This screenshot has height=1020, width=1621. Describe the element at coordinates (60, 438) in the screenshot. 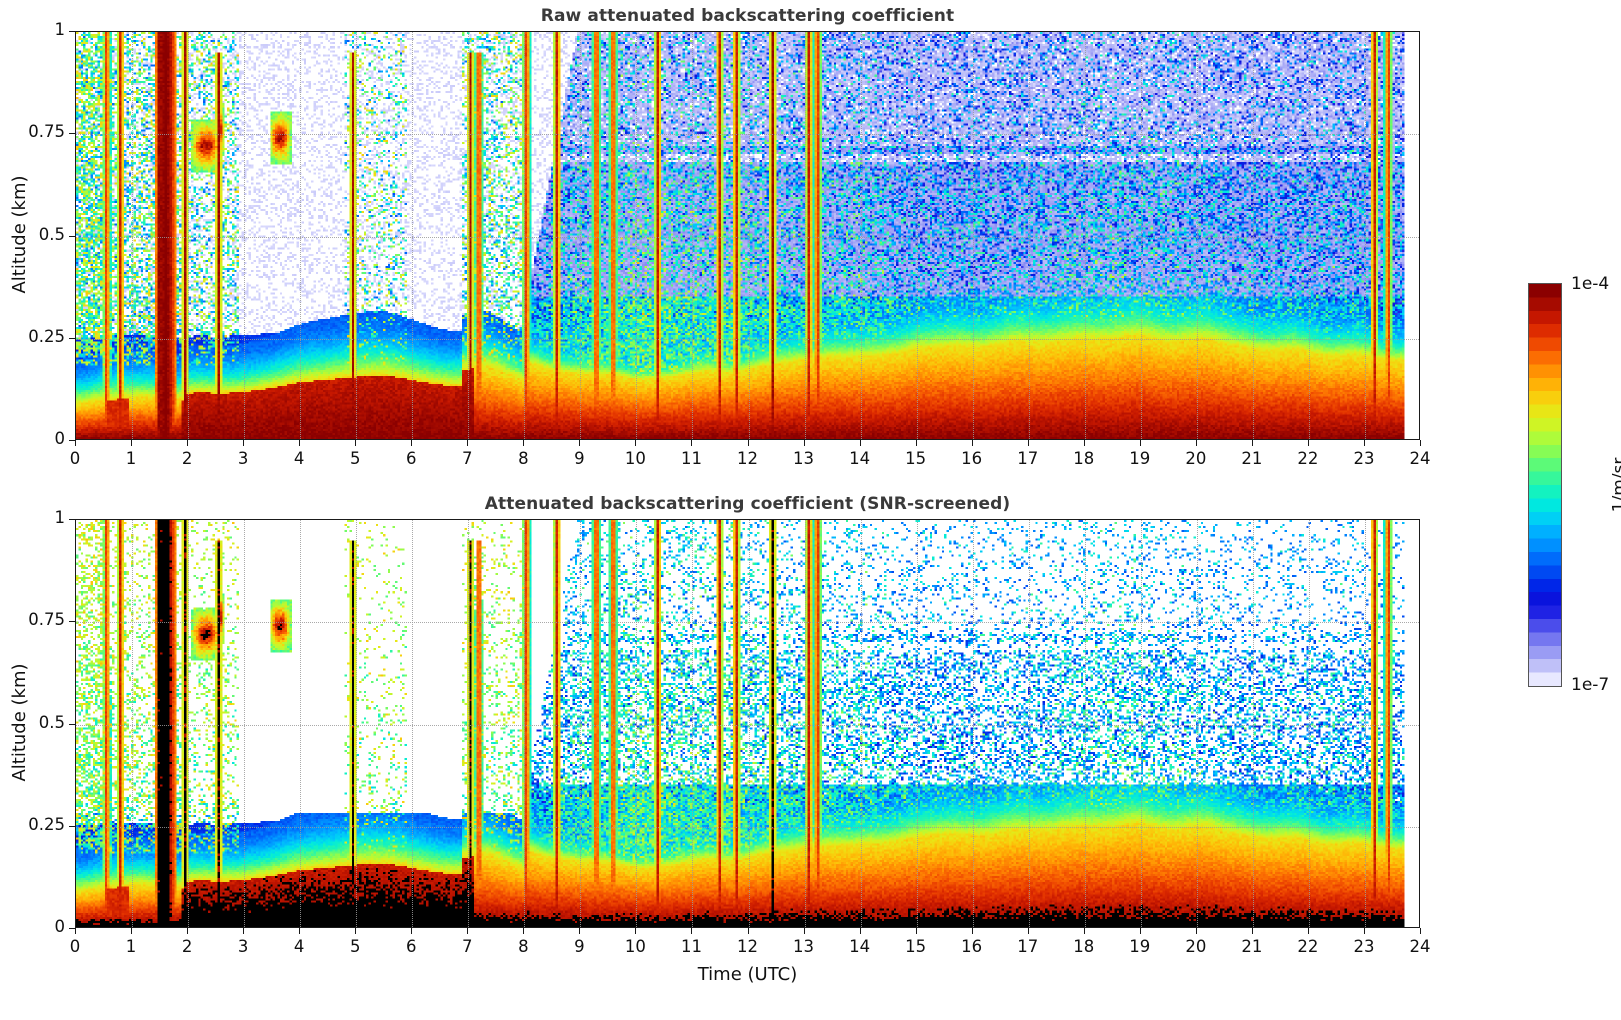

I see `y-axis-tick-label: 0` at that location.